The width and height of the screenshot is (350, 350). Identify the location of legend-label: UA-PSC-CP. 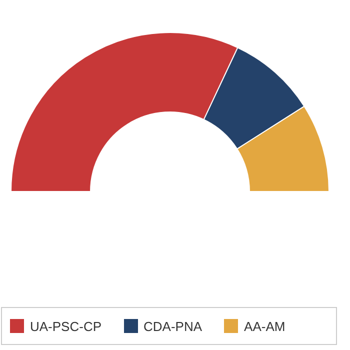
(66, 326).